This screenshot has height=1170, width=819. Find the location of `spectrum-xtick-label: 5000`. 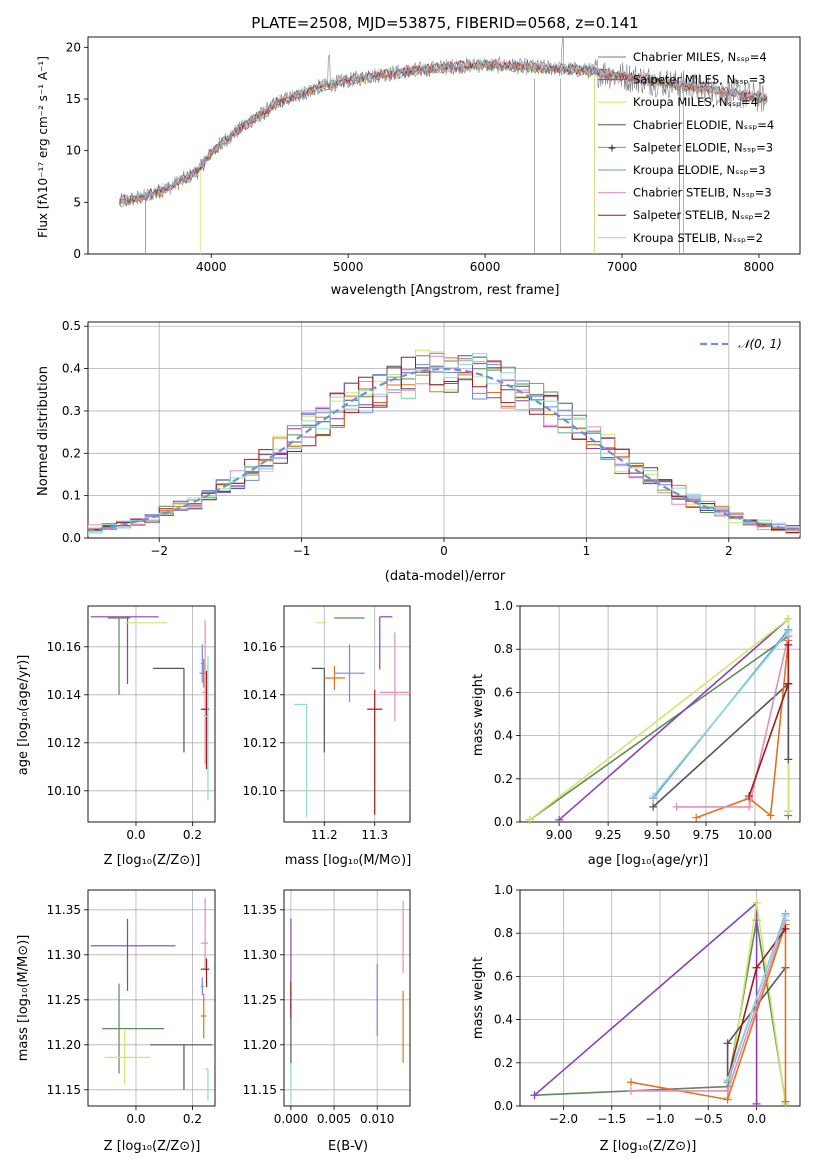

spectrum-xtick-label: 5000 is located at coordinates (348, 267).